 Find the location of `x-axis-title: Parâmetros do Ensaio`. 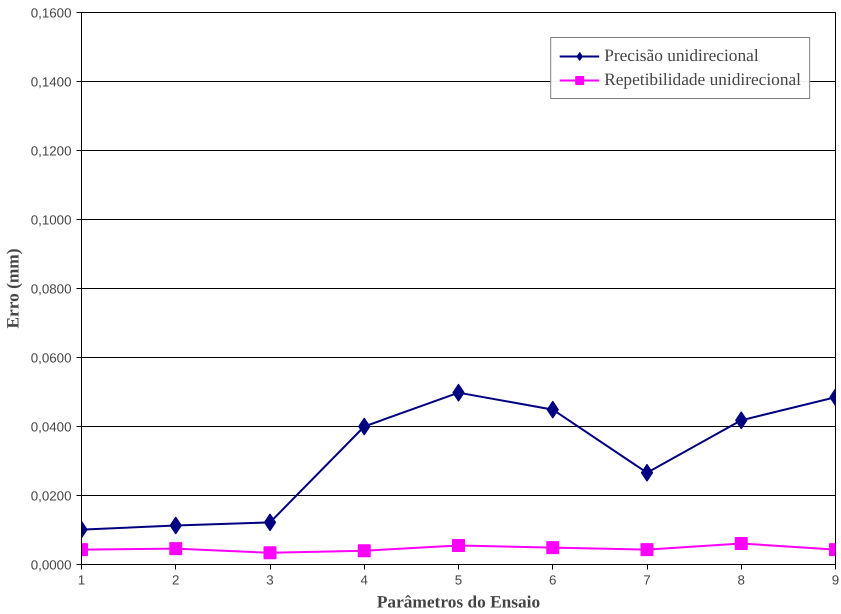

x-axis-title: Parâmetros do Ensaio is located at coordinates (458, 602).